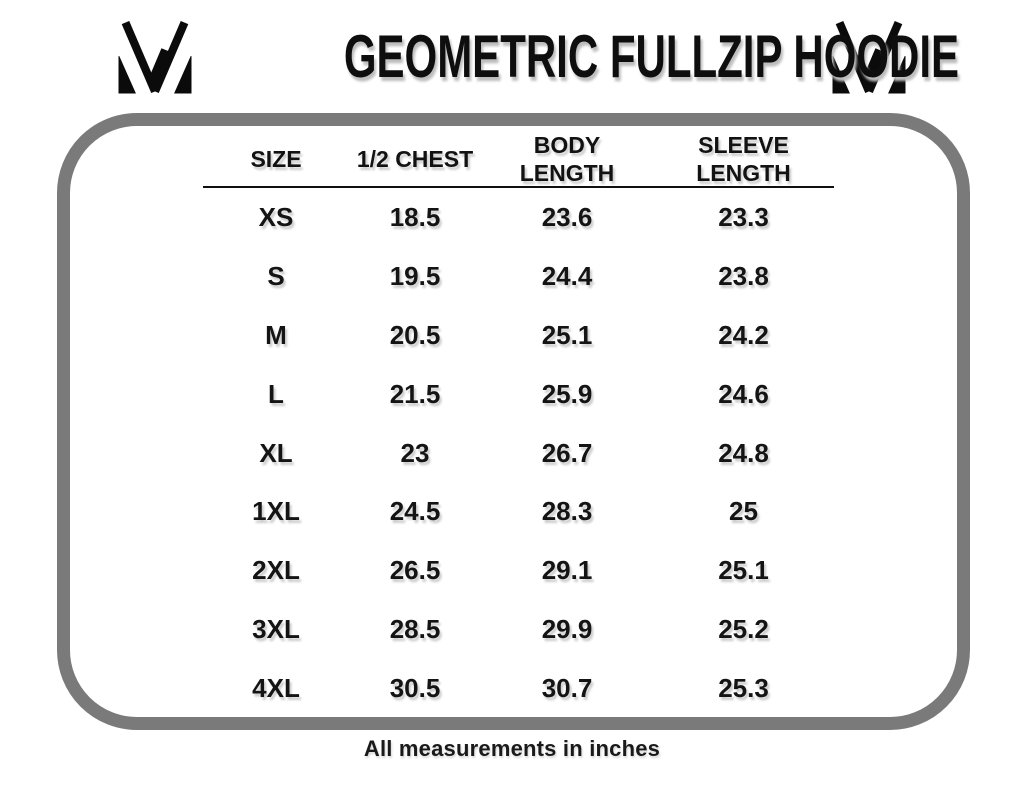 The height and width of the screenshot is (791, 1024). What do you see at coordinates (276, 216) in the screenshot?
I see `cell-size: XS` at bounding box center [276, 216].